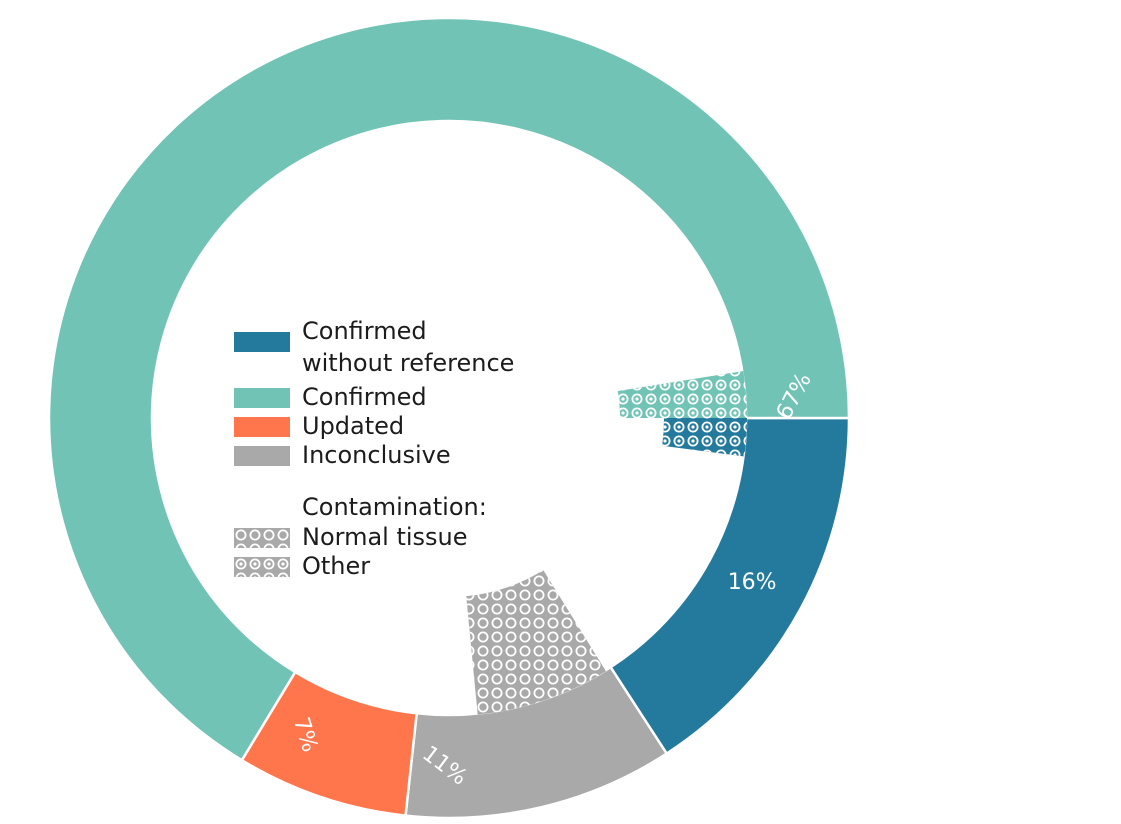  What do you see at coordinates (364, 397) in the screenshot?
I see `legend-label-confirmed: Confirmed` at bounding box center [364, 397].